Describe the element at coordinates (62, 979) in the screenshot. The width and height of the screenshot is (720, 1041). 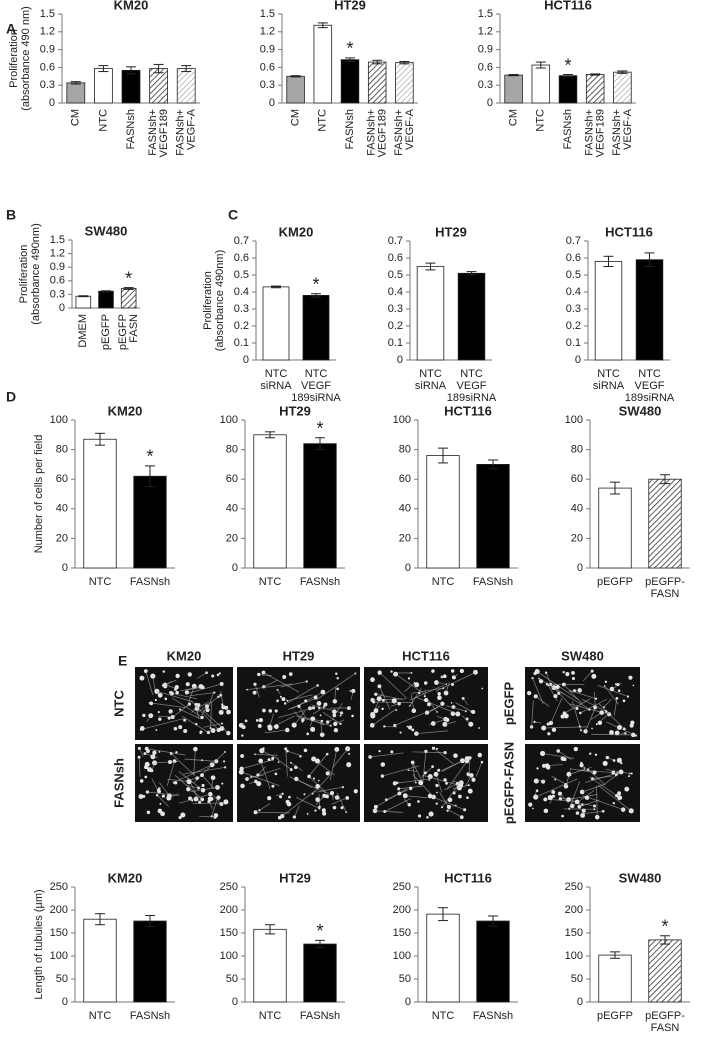
I see `y-tick-label: 50` at that location.